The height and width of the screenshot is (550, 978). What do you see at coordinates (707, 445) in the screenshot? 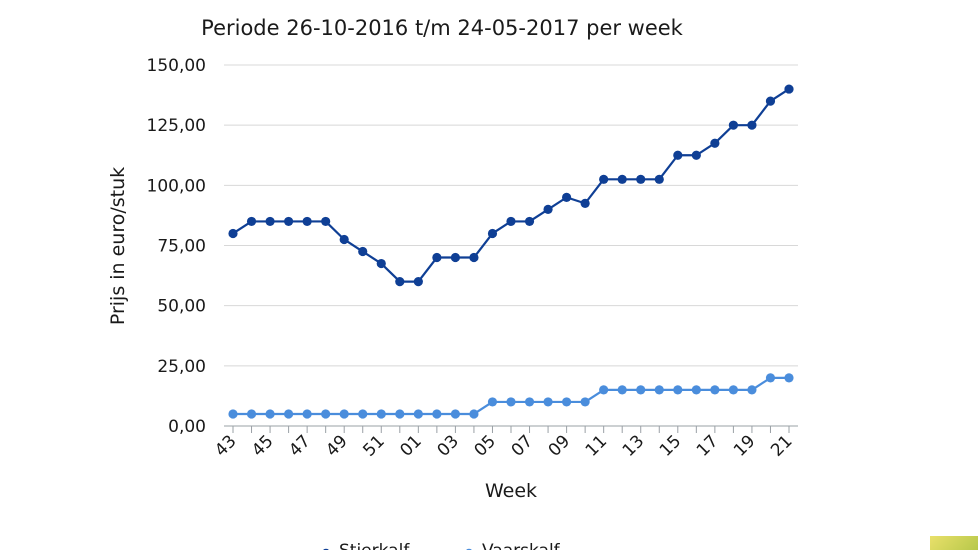
I see `x-tick-label: 17` at bounding box center [707, 445].